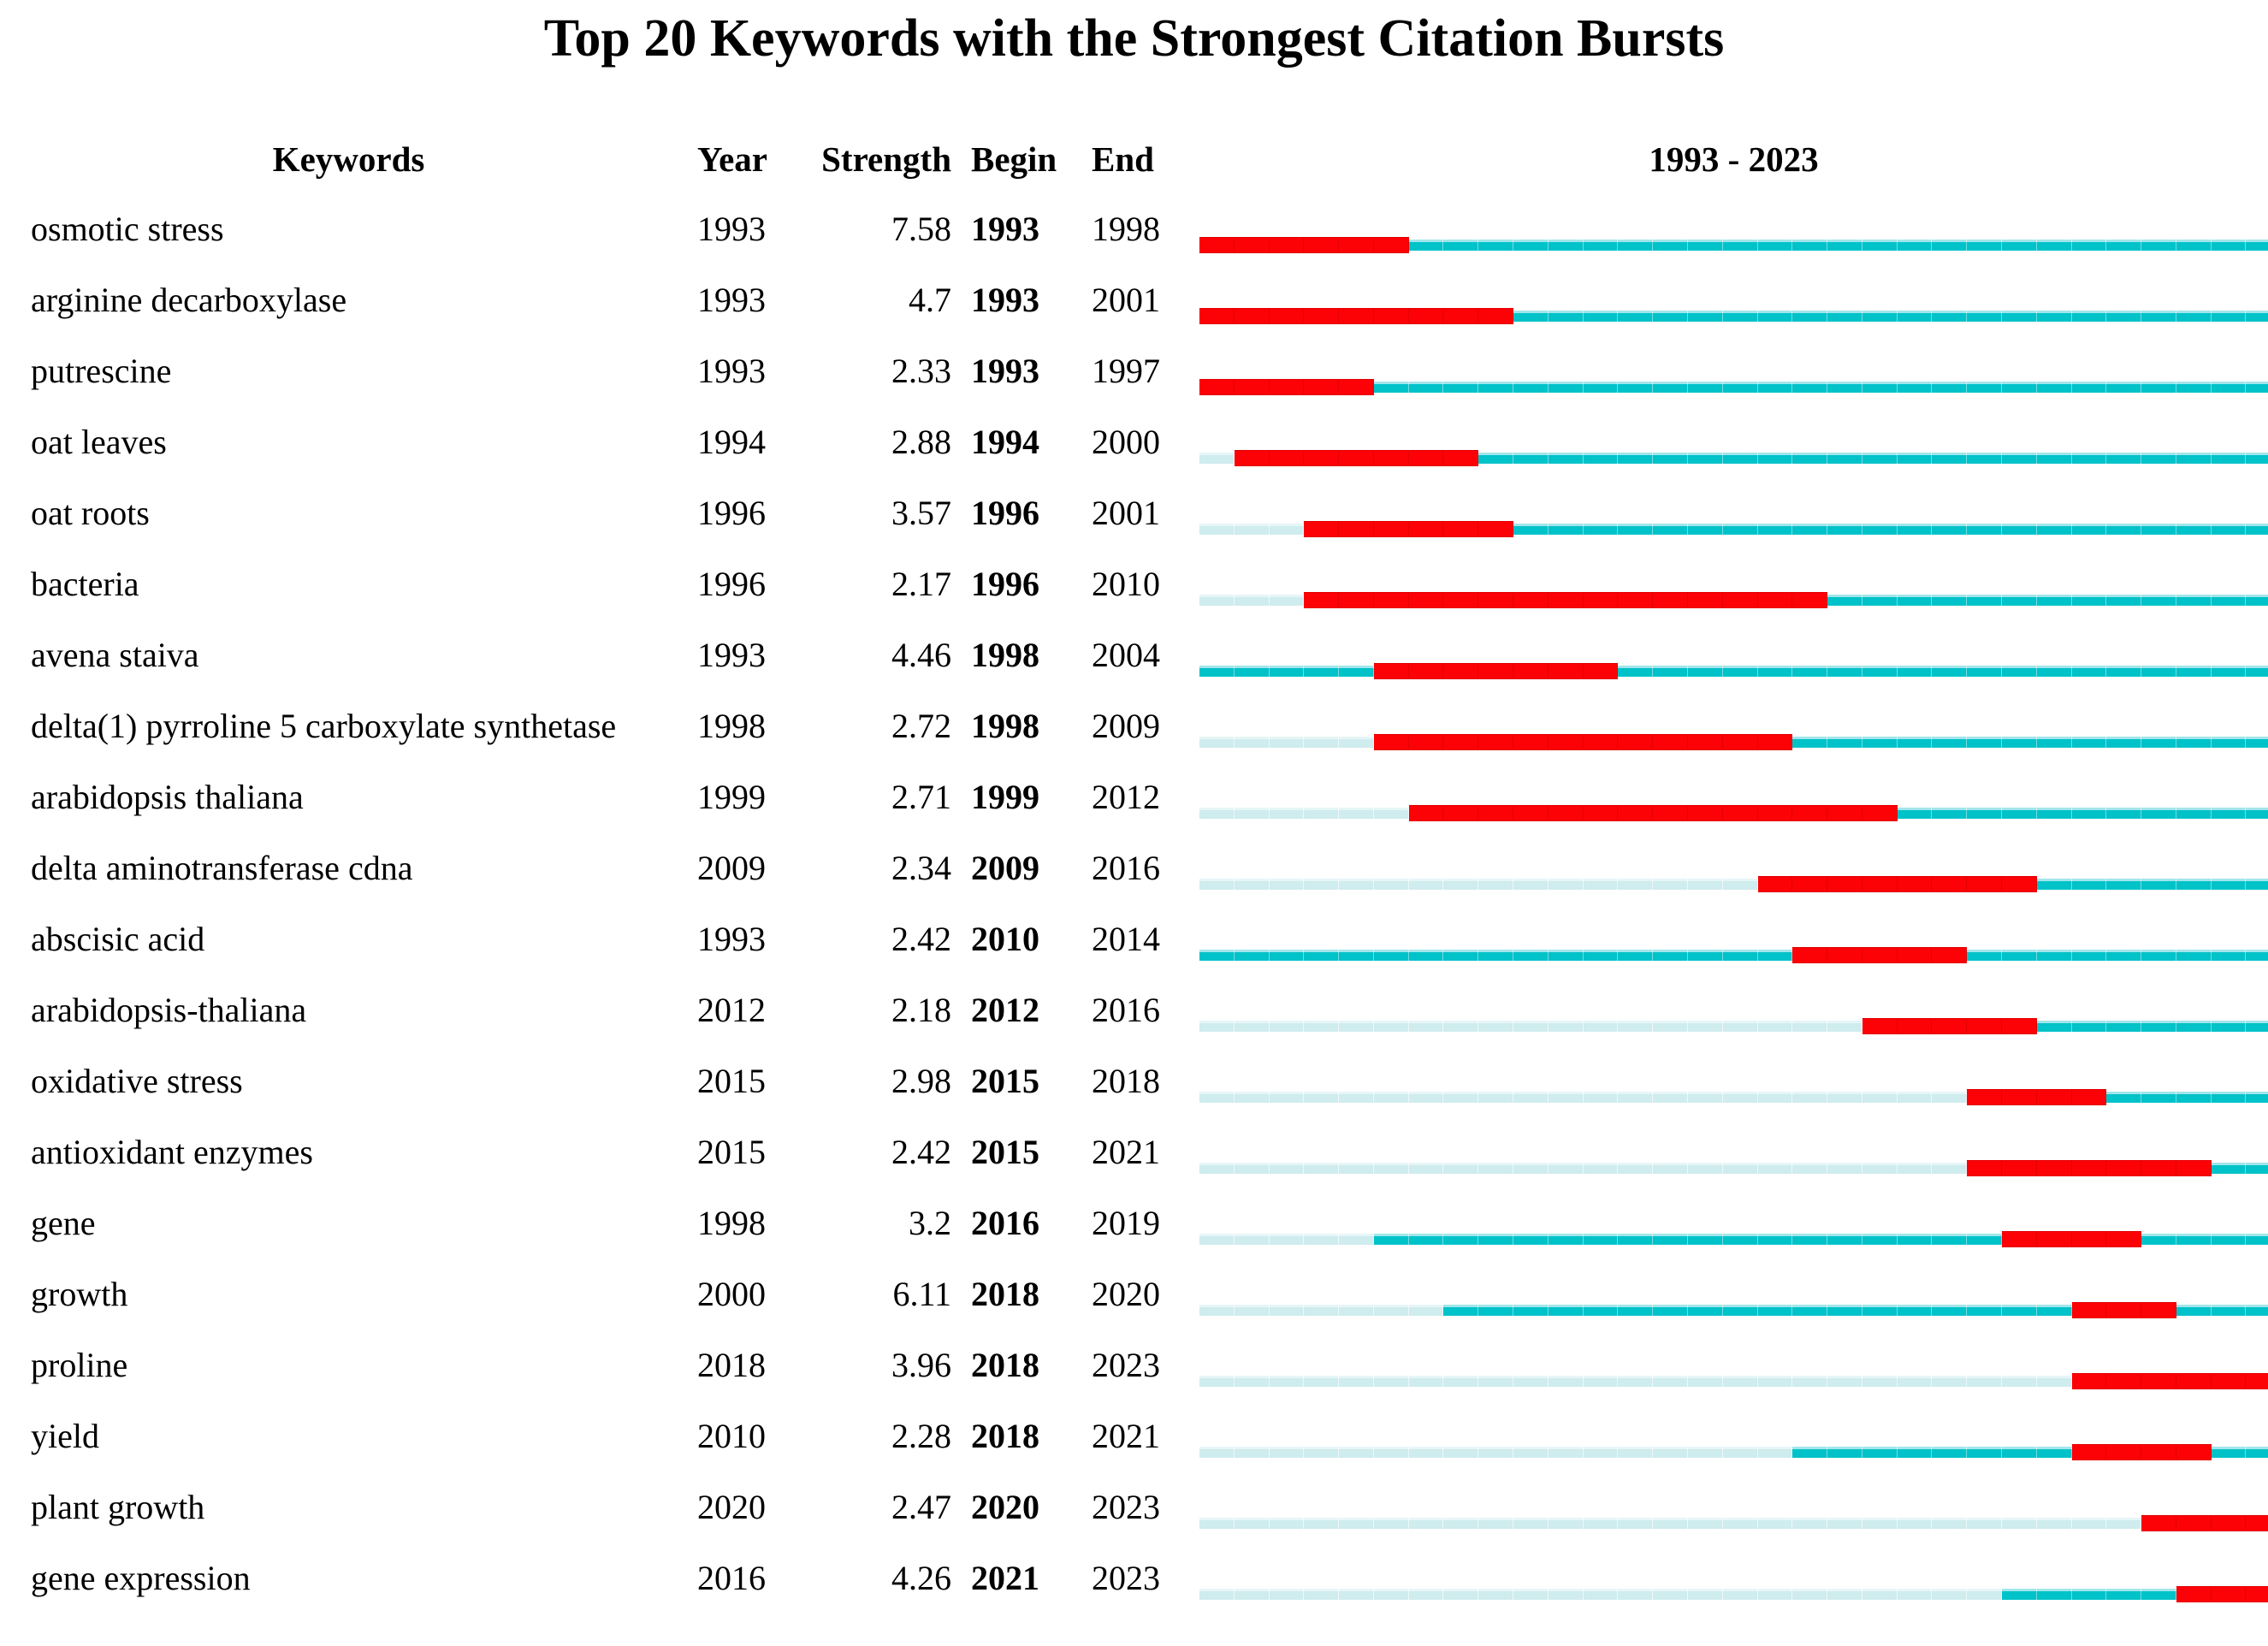  What do you see at coordinates (1005, 868) in the screenshot?
I see `begin-value: 2009` at bounding box center [1005, 868].